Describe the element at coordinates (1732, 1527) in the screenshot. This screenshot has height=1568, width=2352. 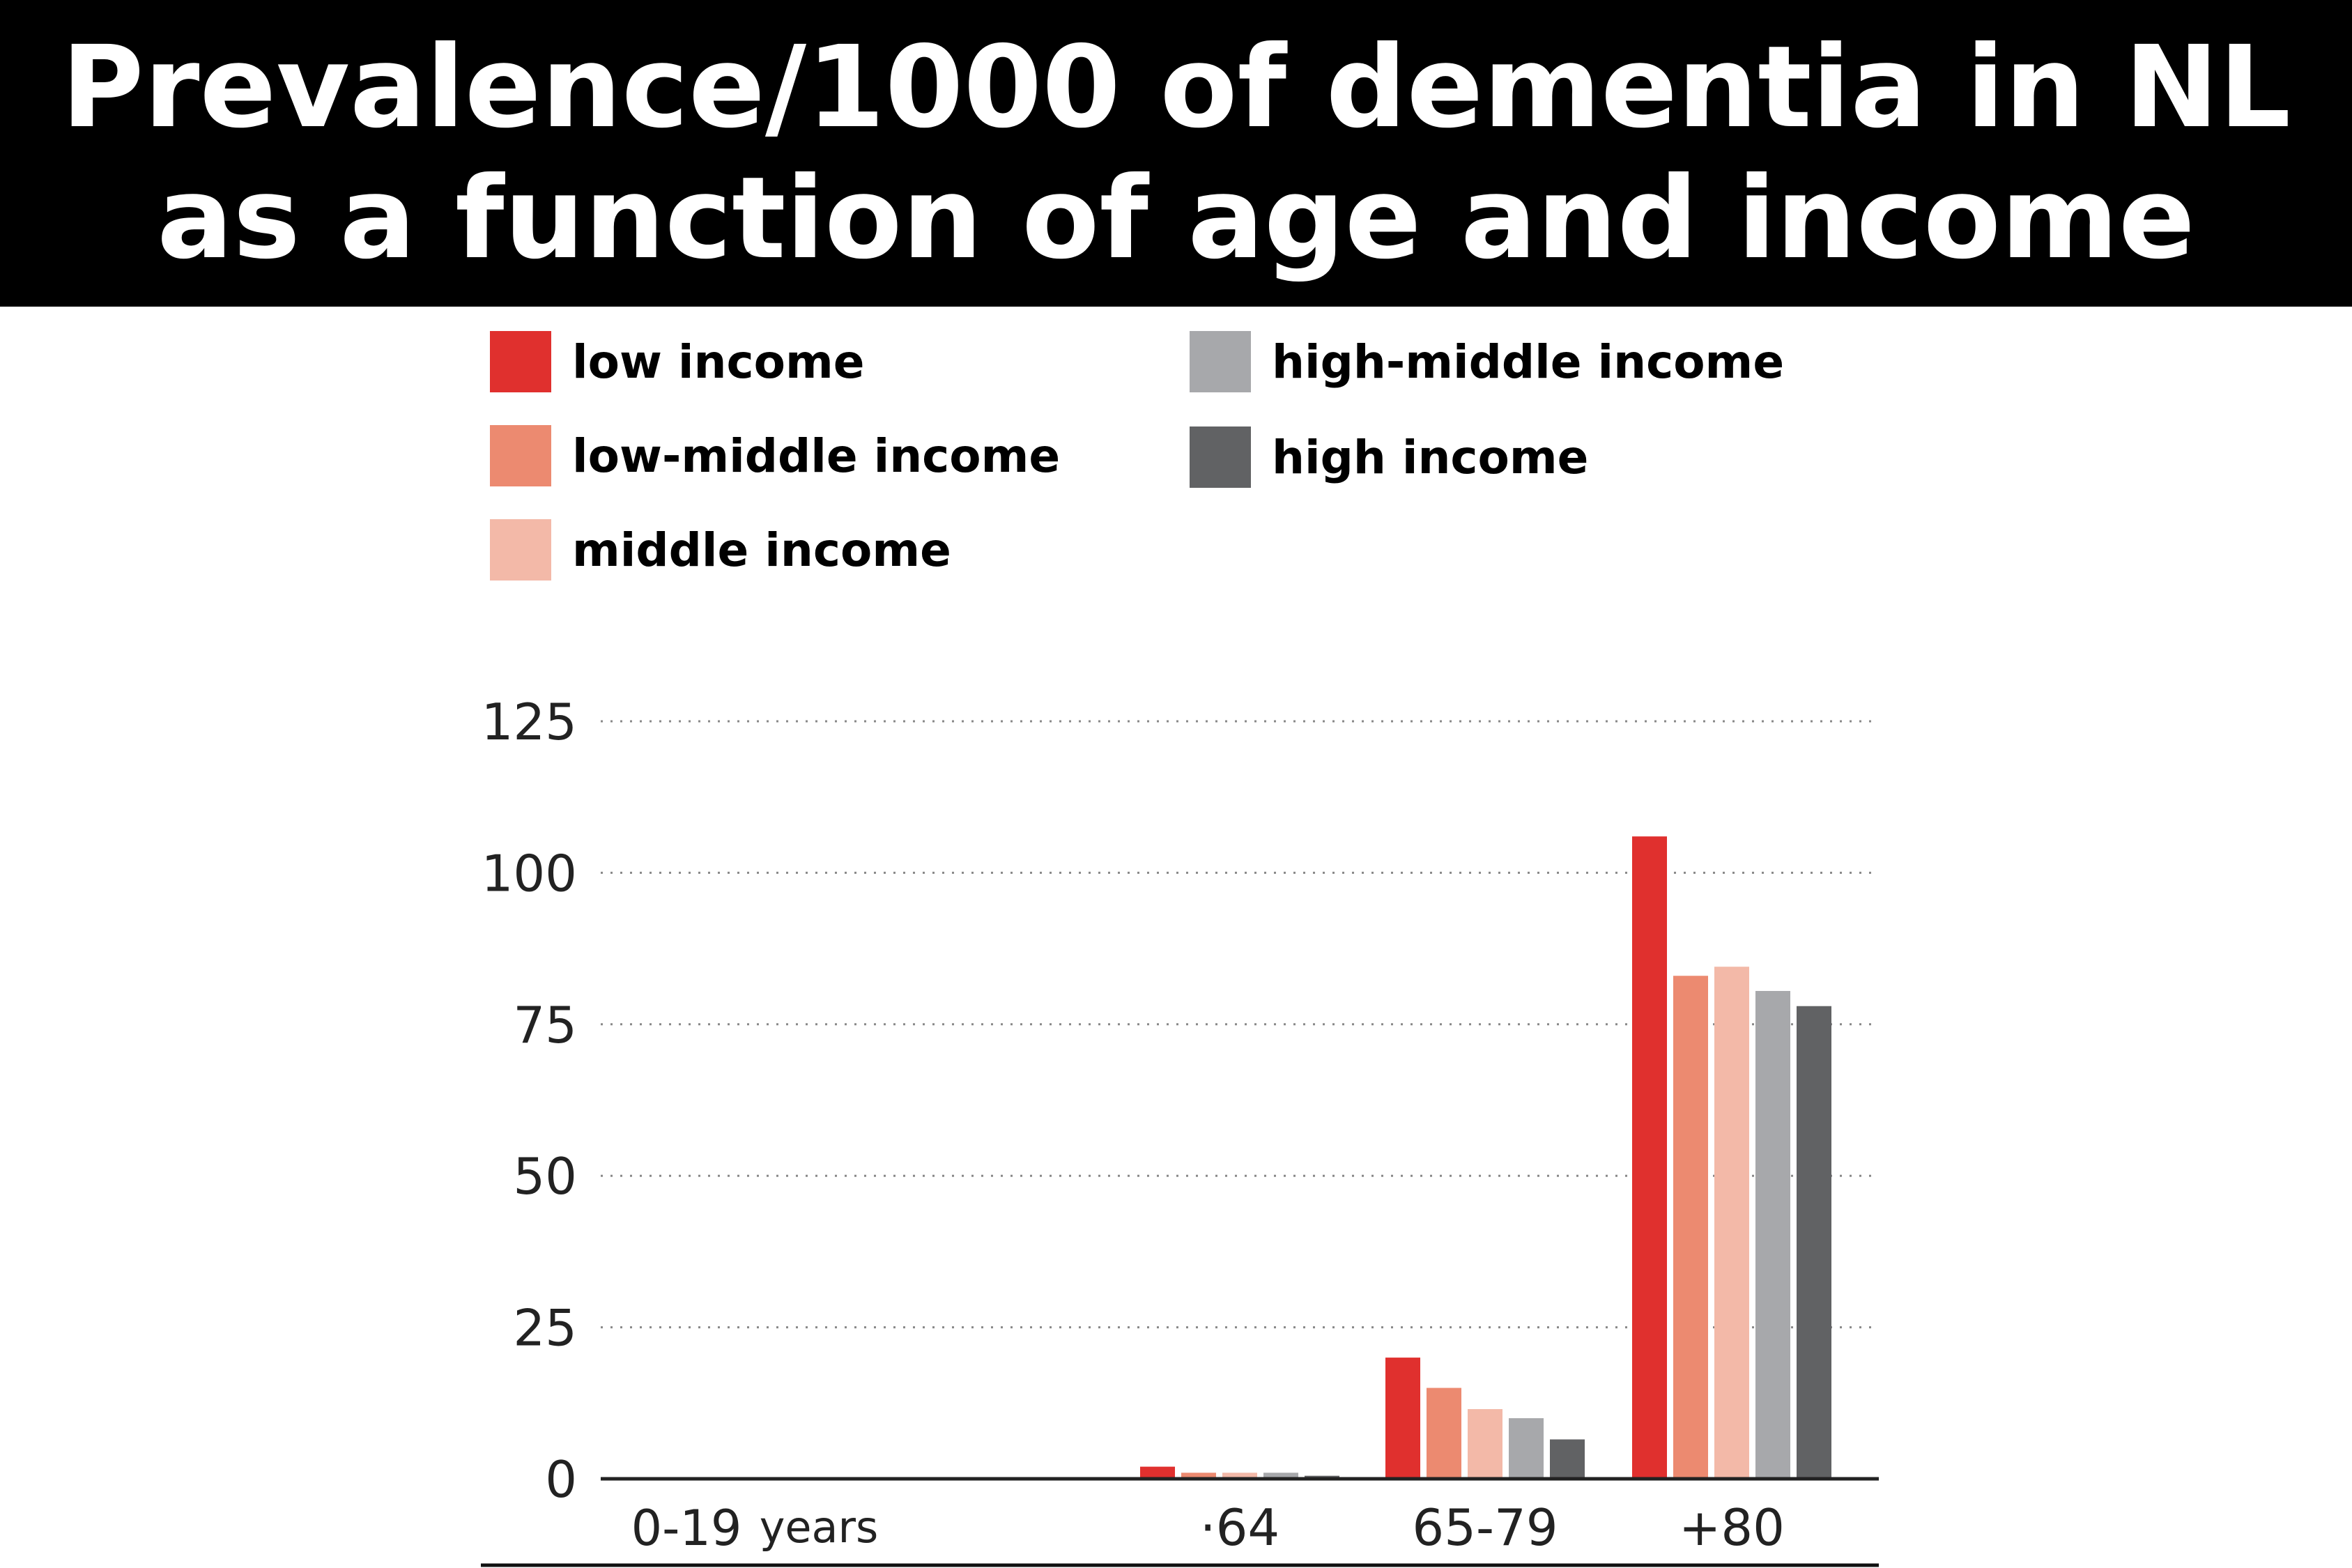
I see `x-tick-label: +80` at that location.